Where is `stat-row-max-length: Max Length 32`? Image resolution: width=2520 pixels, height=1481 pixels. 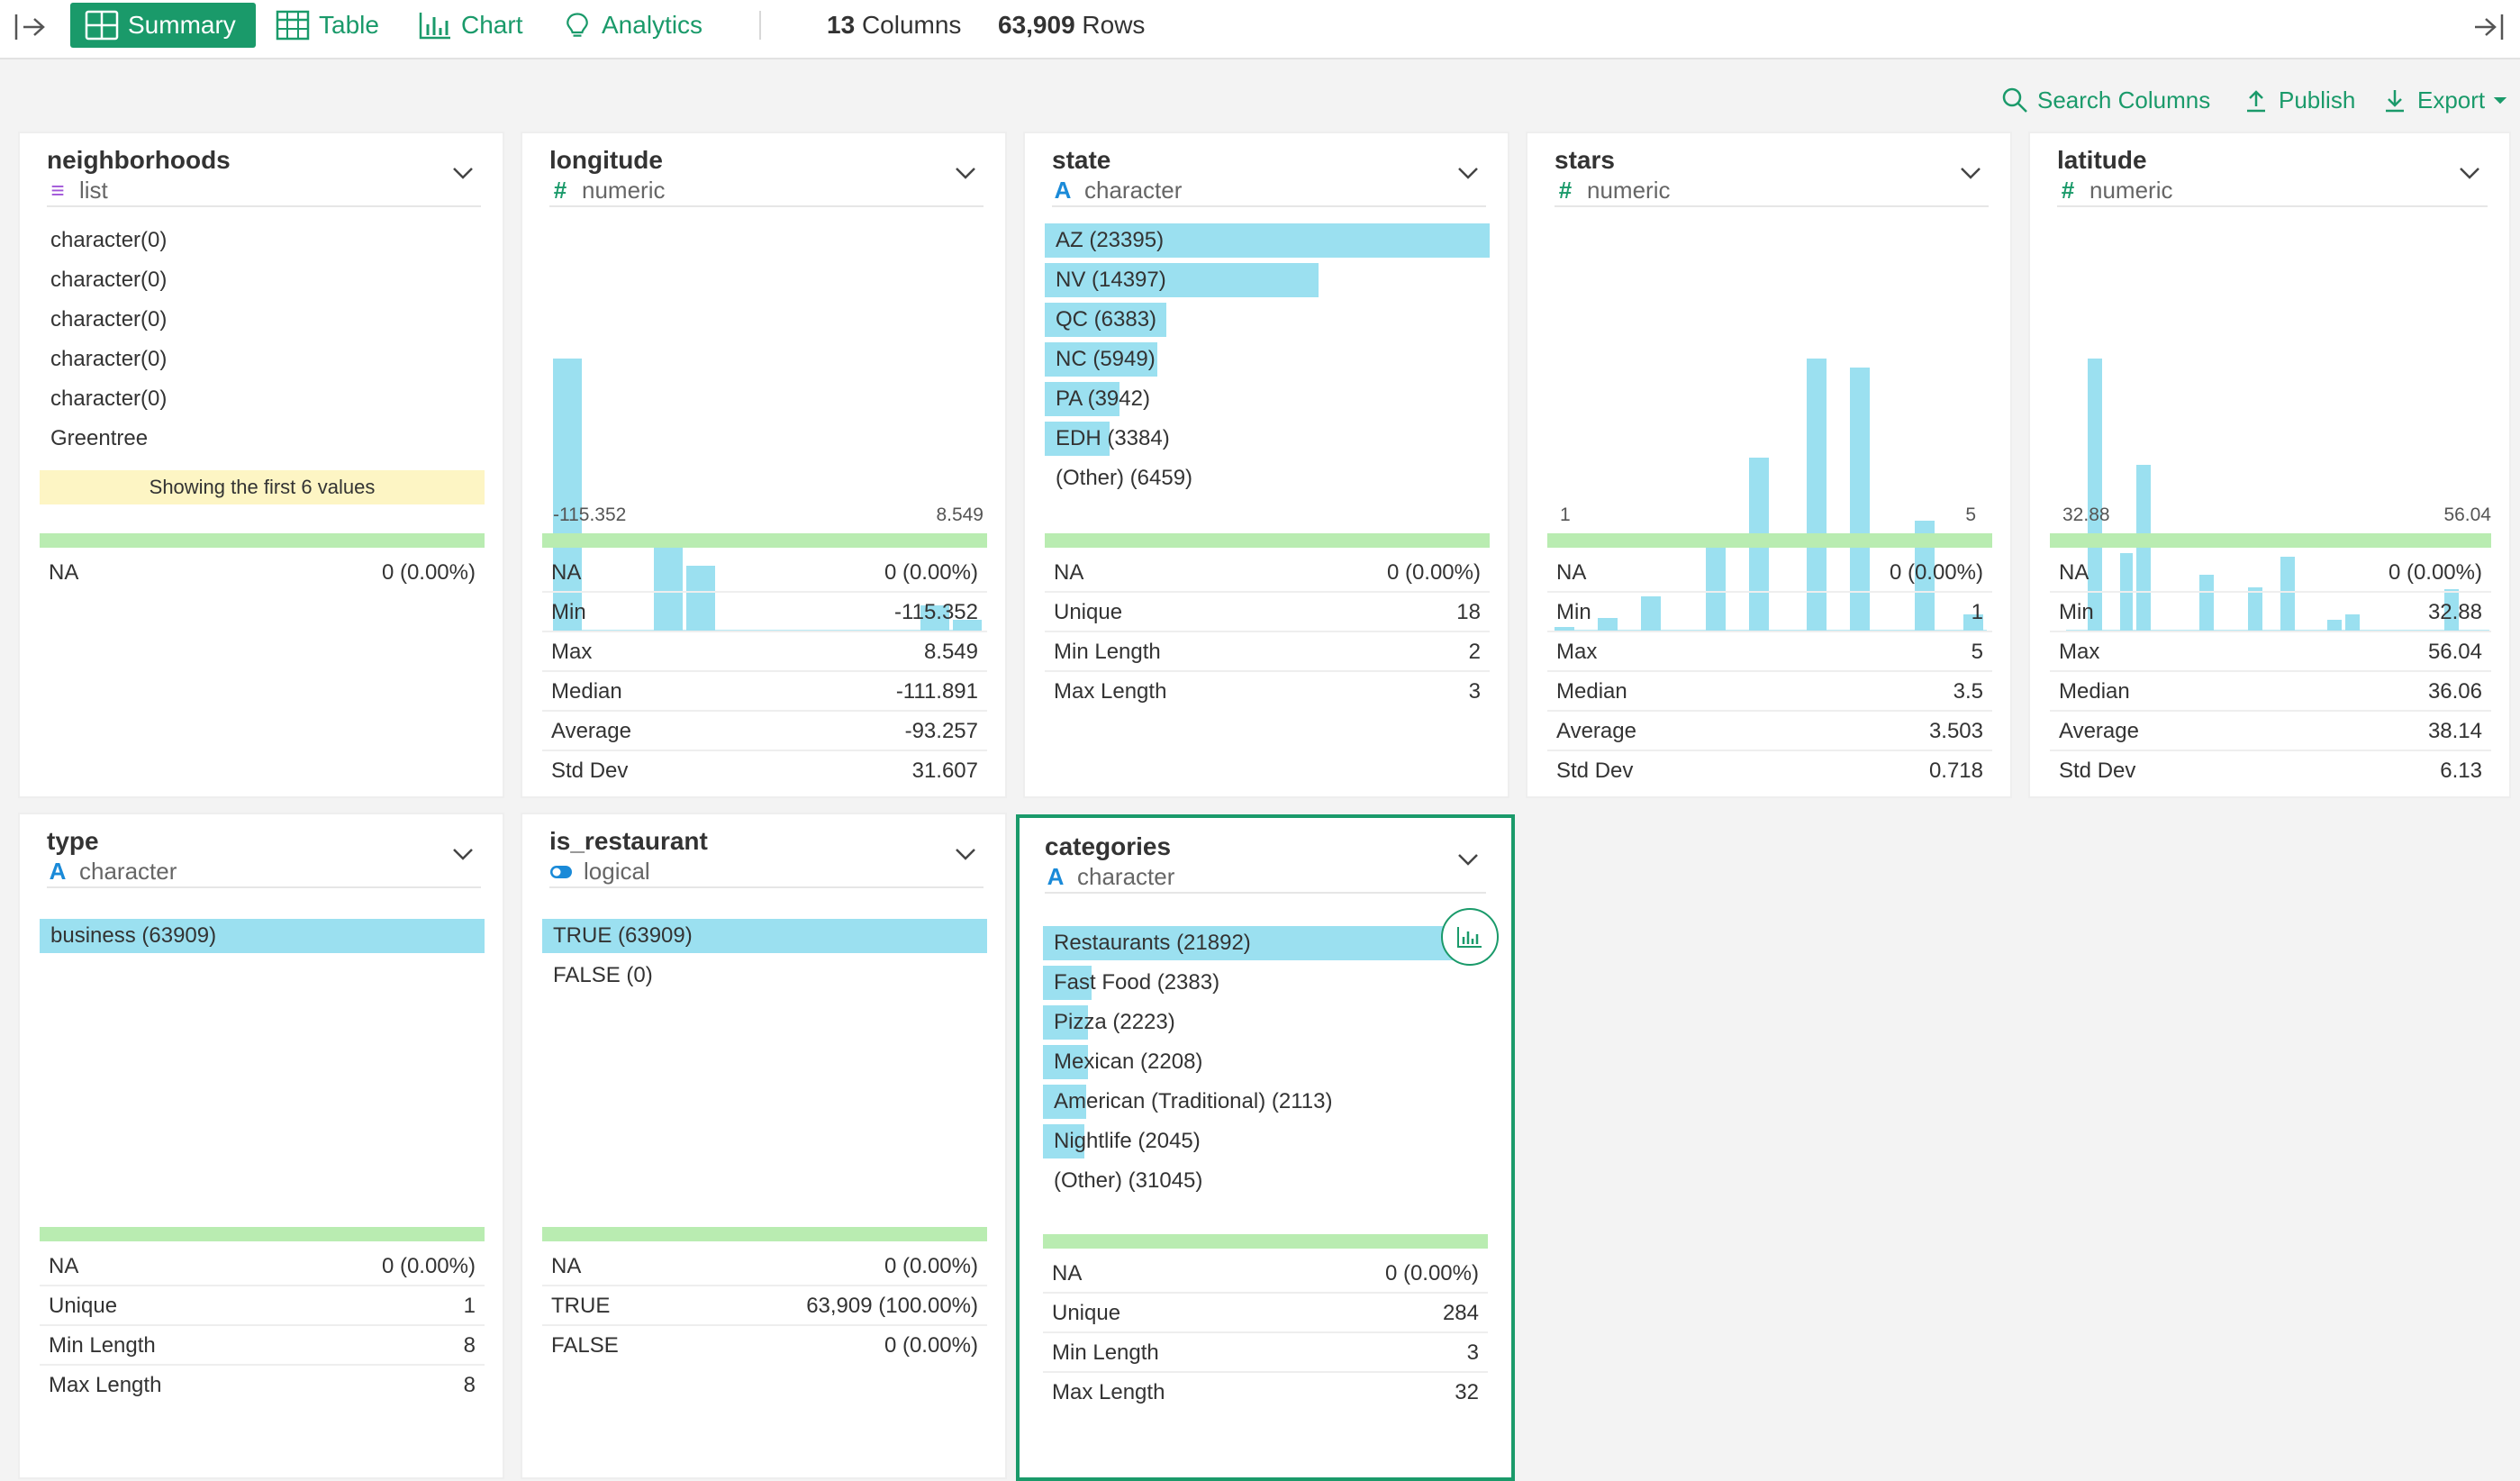
stat-row-max-length: Max Length 32 is located at coordinates (1265, 1392).